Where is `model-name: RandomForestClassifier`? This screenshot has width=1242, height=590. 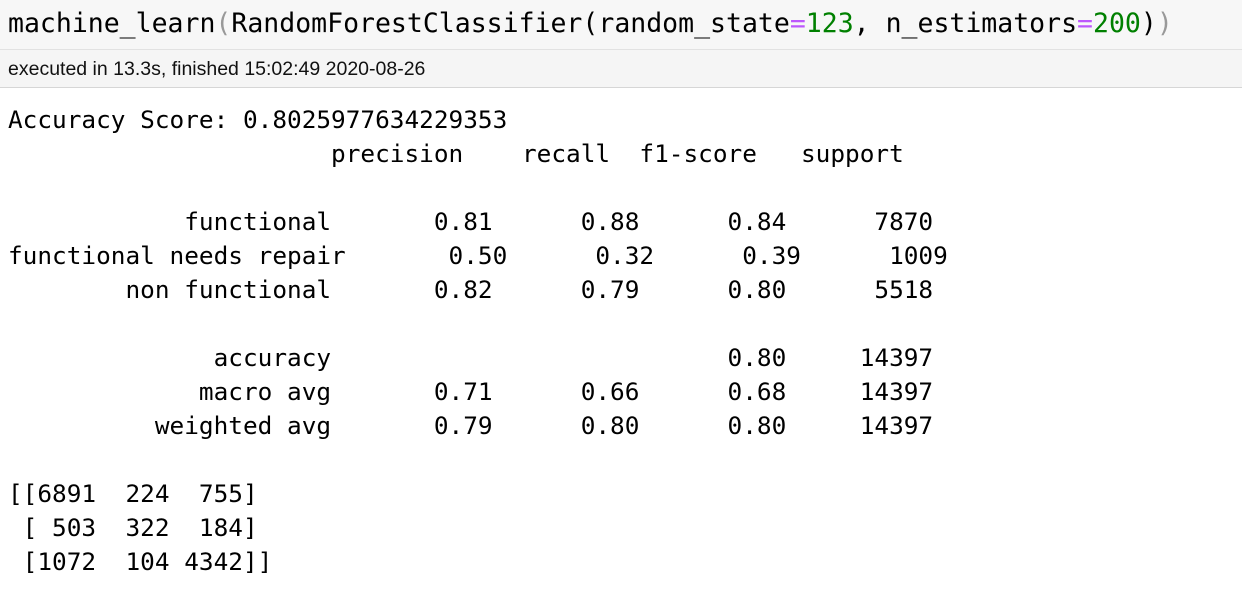 model-name: RandomForestClassifier is located at coordinates (407, 23).